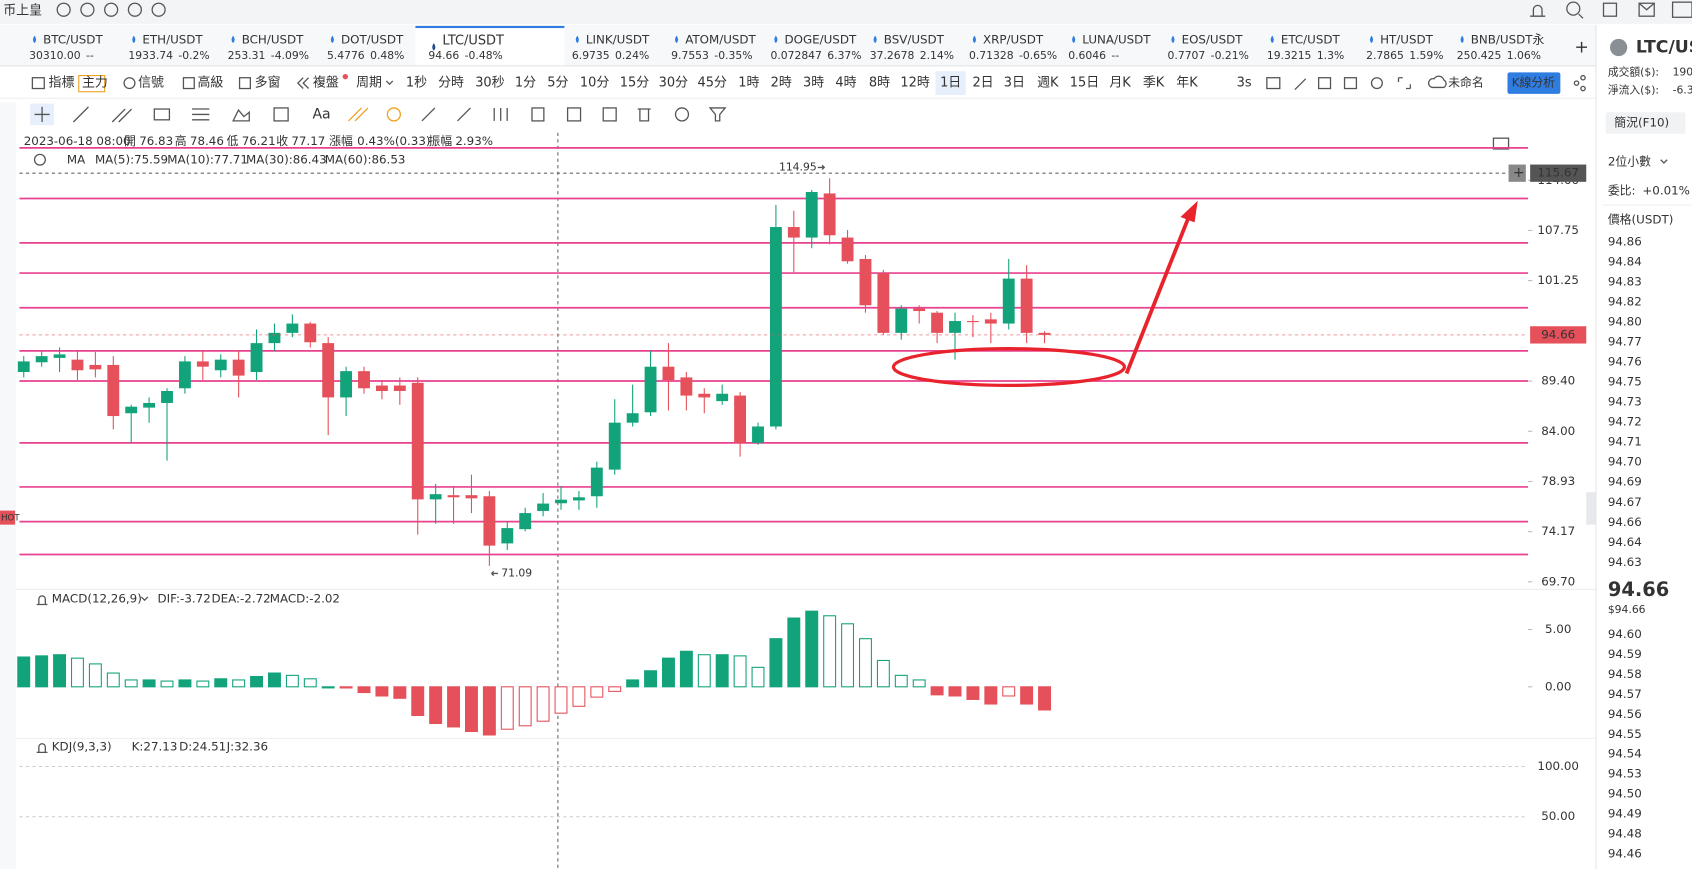 Image resolution: width=1692 pixels, height=869 pixels. Describe the element at coordinates (1466, 83) in the screenshot. I see `template-name: 未命名` at that location.